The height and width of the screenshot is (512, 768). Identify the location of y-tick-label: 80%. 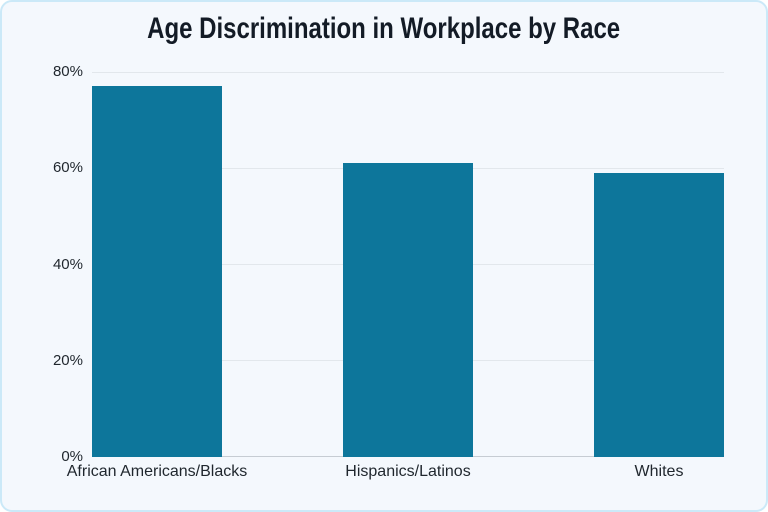
(67, 71).